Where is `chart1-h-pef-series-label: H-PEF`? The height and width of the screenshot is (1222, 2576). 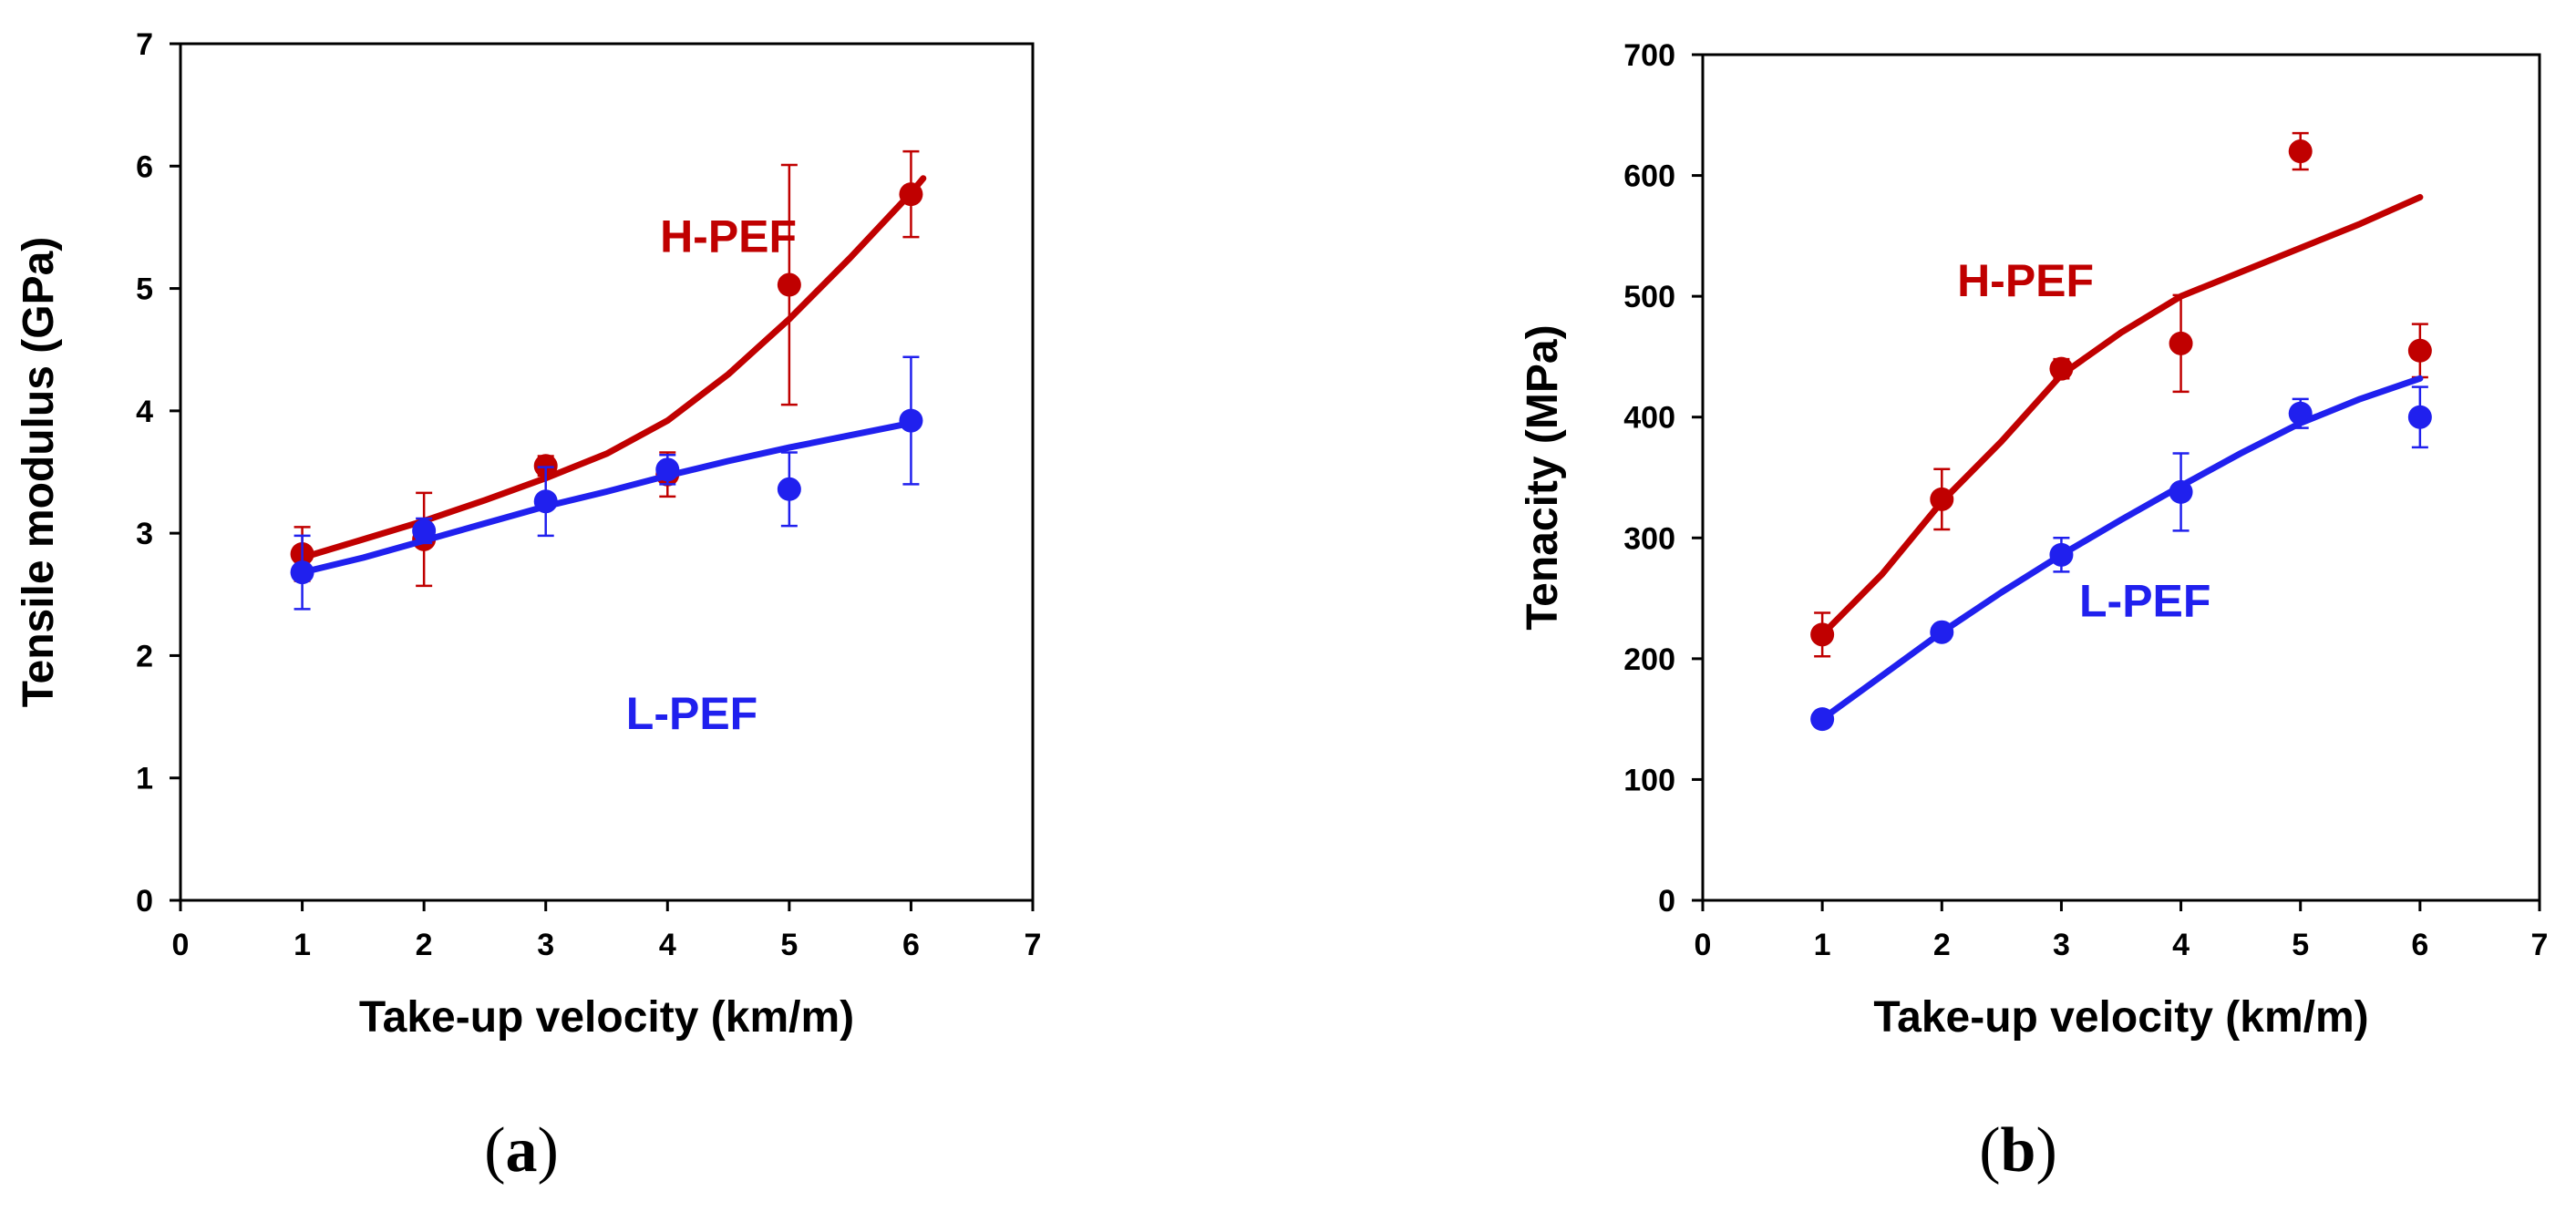
chart1-h-pef-series-label: H-PEF is located at coordinates (2025, 280).